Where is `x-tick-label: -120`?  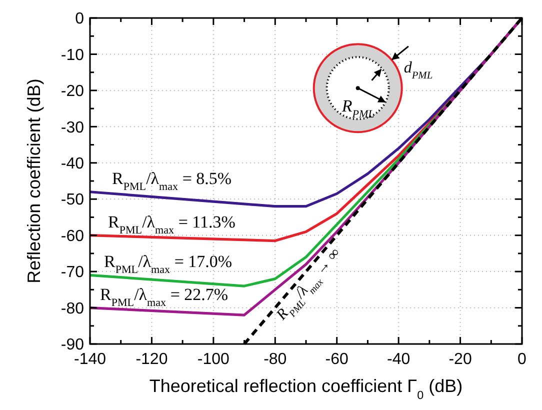 x-tick-label: -120 is located at coordinates (152, 359).